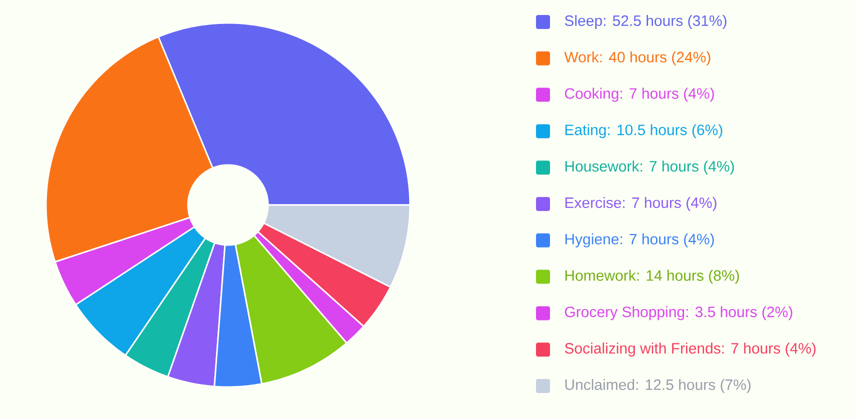 The width and height of the screenshot is (856, 418). What do you see at coordinates (649, 167) in the screenshot?
I see `legend-label: Housework: 7 hours (4%)` at bounding box center [649, 167].